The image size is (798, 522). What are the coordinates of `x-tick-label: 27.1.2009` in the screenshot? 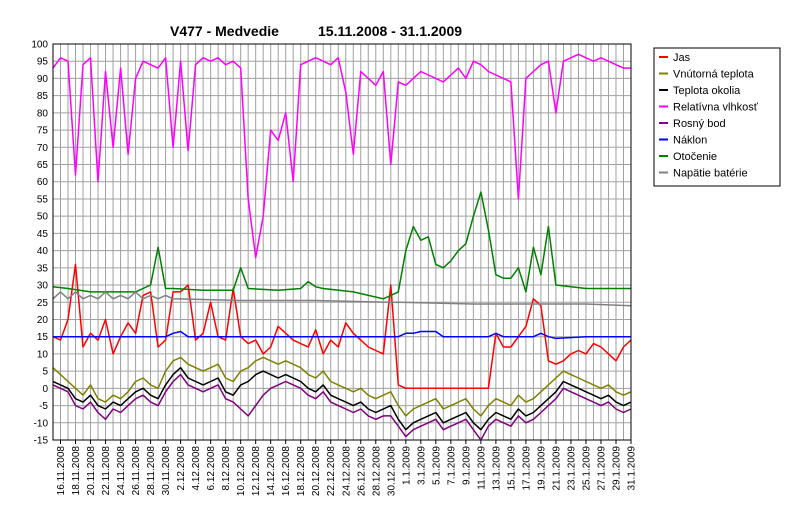 It's located at (601, 468).